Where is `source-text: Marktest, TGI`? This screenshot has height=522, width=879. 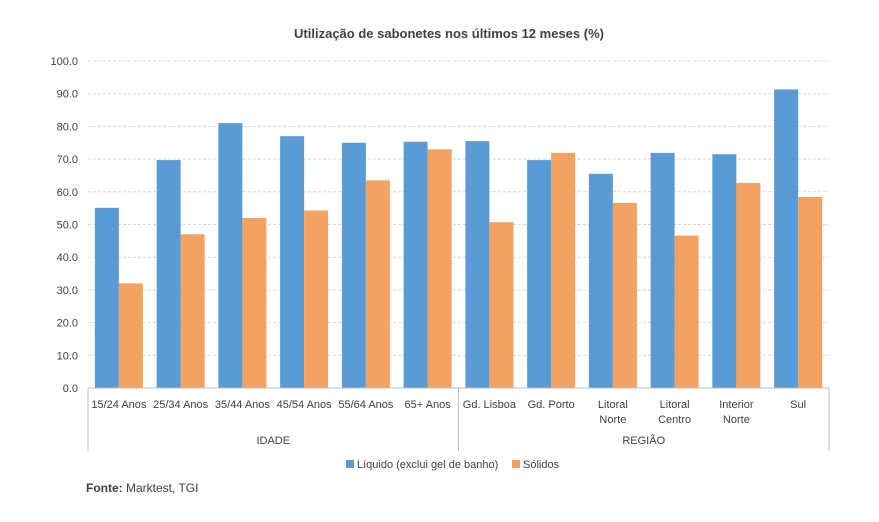 source-text: Marktest, TGI is located at coordinates (160, 488).